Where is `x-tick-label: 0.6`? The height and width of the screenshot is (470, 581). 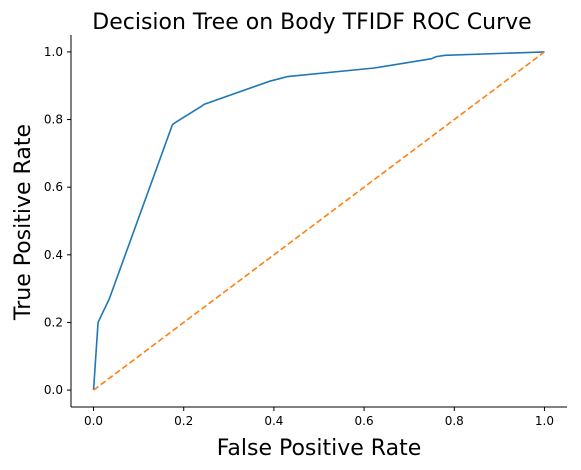
x-tick-label: 0.6 is located at coordinates (364, 421).